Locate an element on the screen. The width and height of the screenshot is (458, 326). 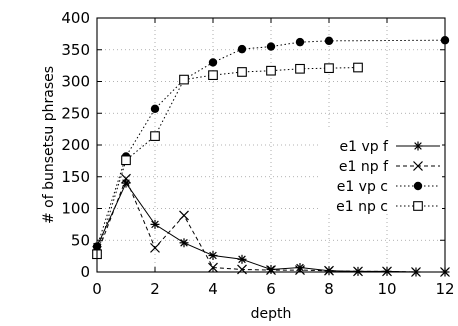
x-tick-label: 4 is located at coordinates (213, 289).